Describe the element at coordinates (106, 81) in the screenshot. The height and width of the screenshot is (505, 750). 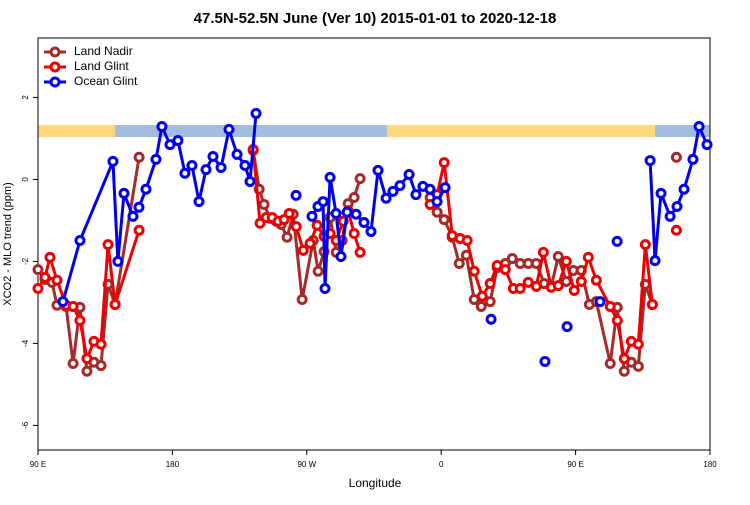
I see `legend-label: Ocean Glint` at that location.